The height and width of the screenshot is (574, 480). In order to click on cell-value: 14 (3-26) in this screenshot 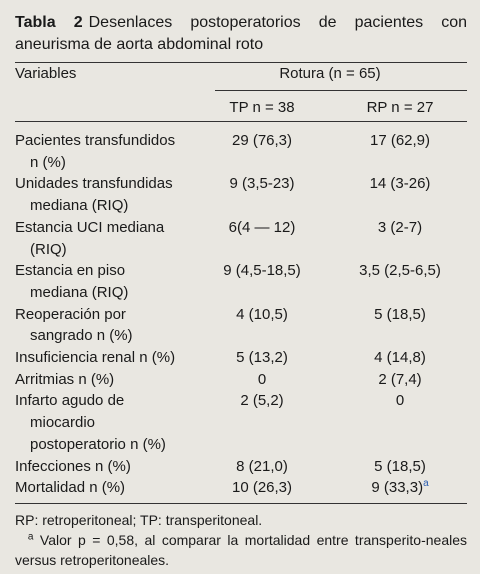, I will do `click(400, 184)`.